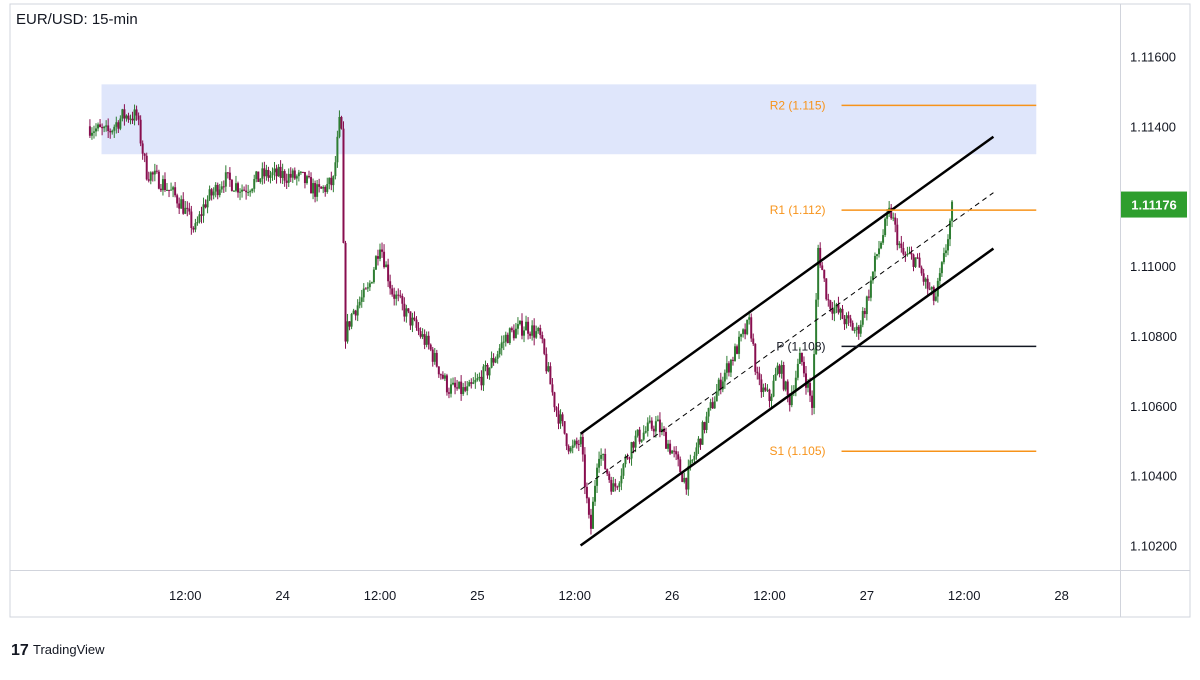 This screenshot has width=1200, height=680. What do you see at coordinates (800, 346) in the screenshot?
I see `level-label: P (1.108)` at bounding box center [800, 346].